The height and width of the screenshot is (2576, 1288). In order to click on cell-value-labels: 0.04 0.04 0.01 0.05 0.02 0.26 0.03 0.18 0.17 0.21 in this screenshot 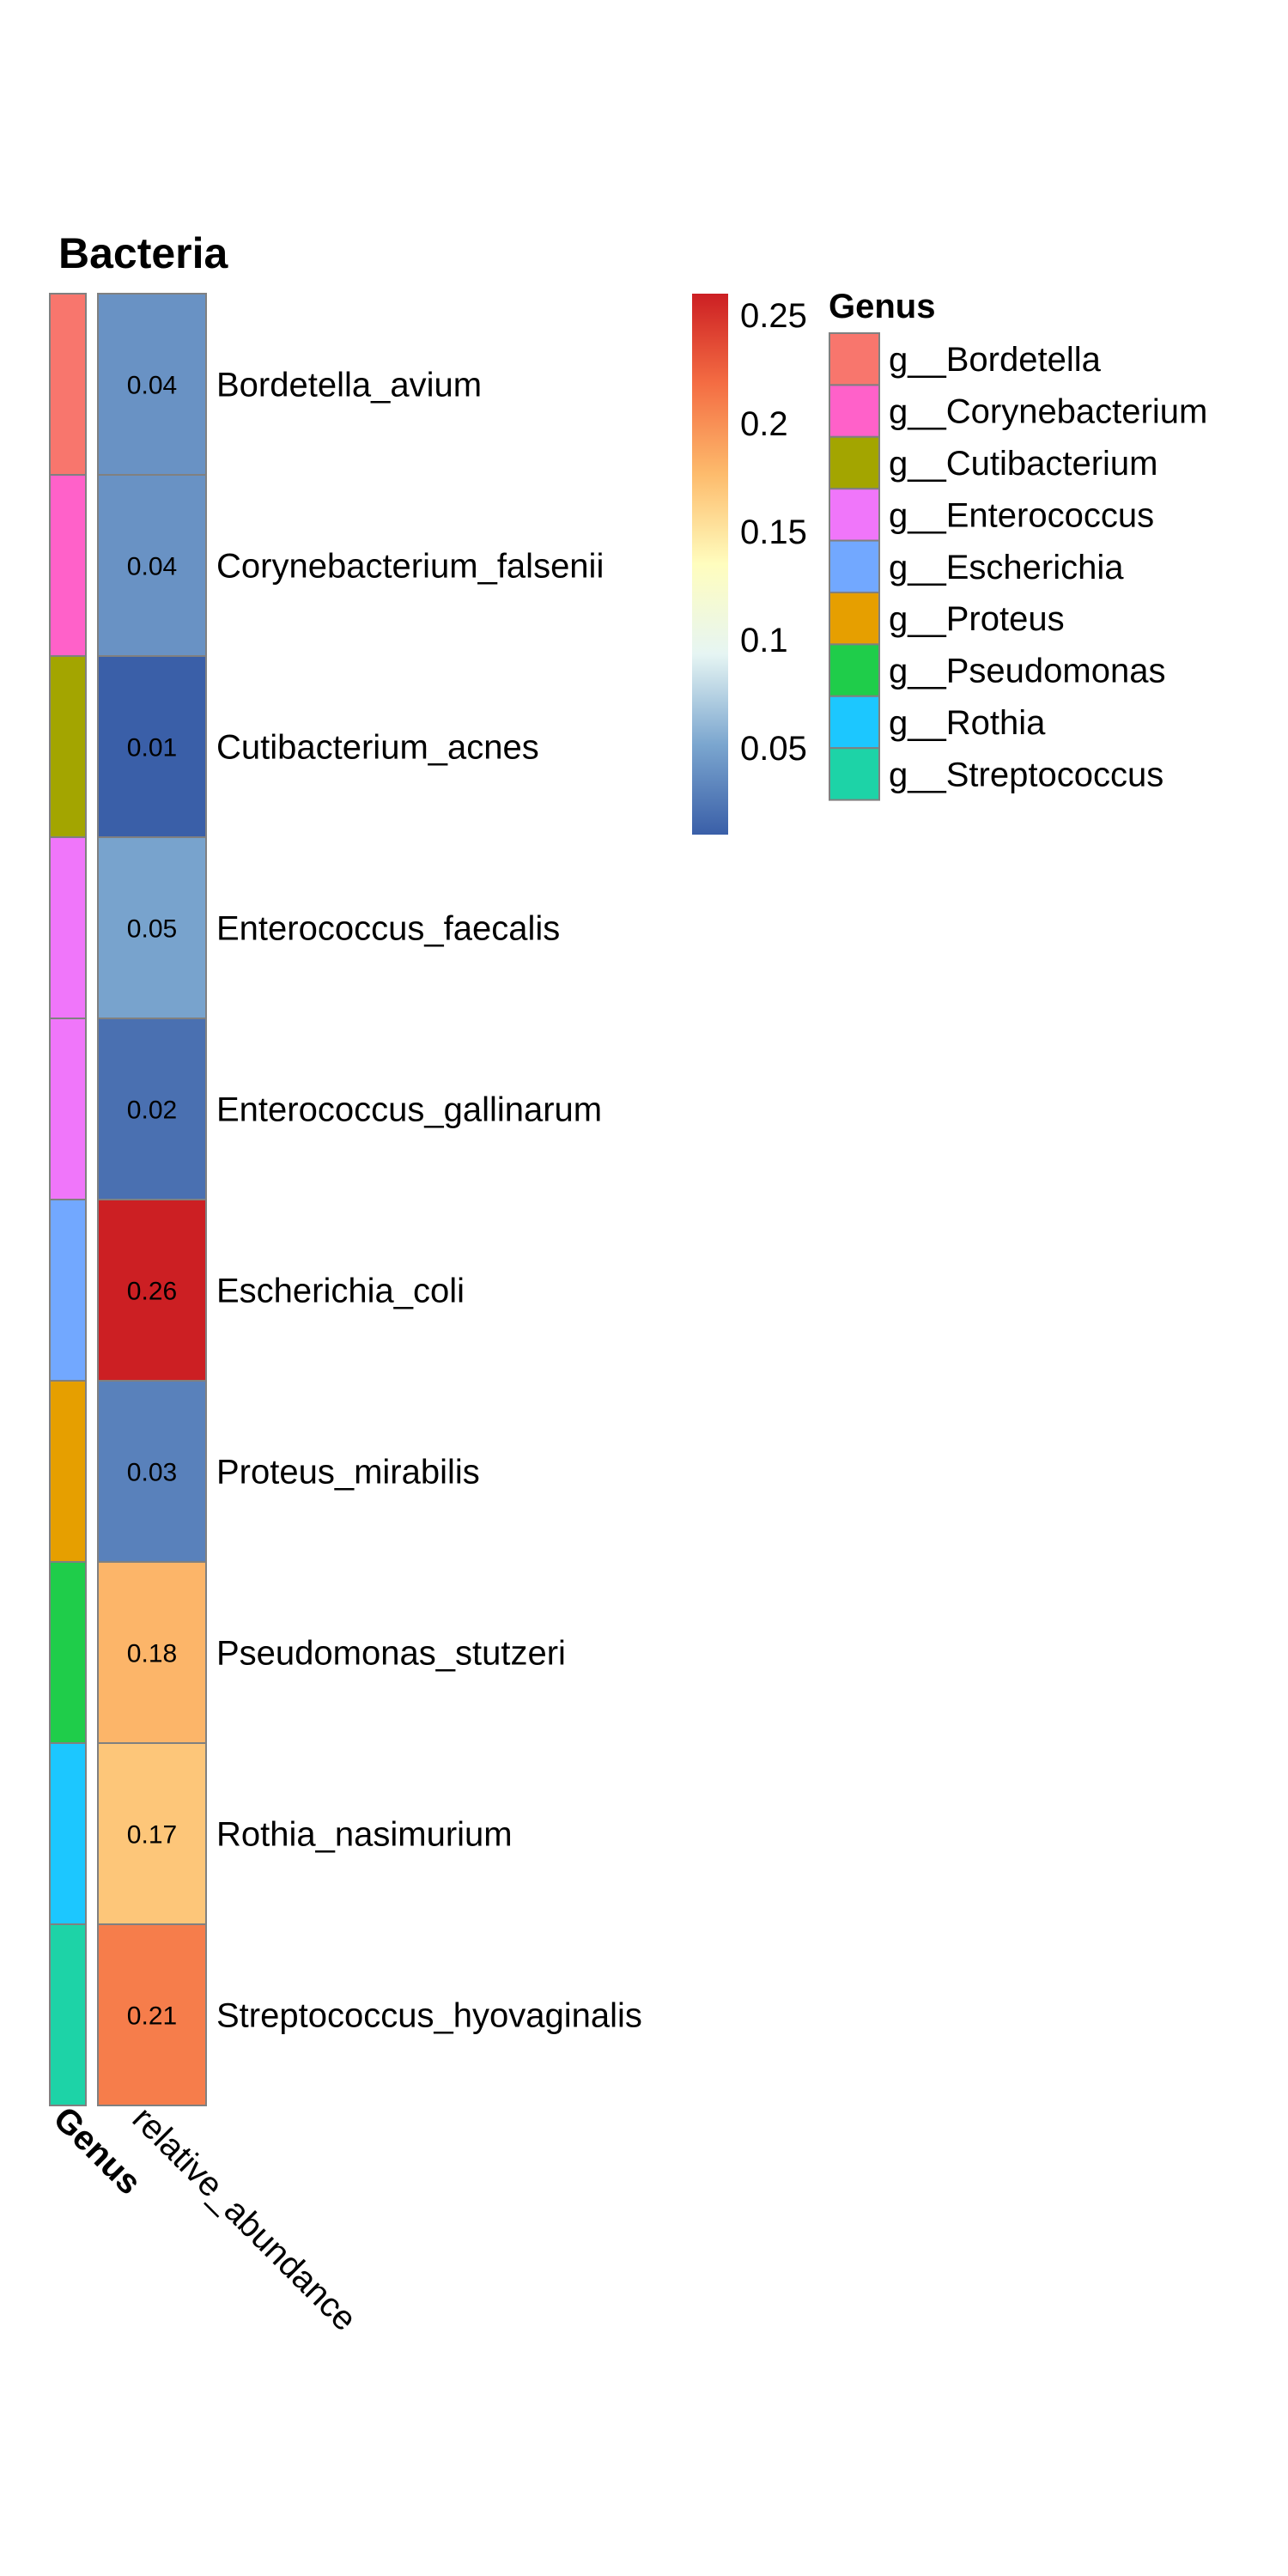, I will do `click(152, 1202)`.